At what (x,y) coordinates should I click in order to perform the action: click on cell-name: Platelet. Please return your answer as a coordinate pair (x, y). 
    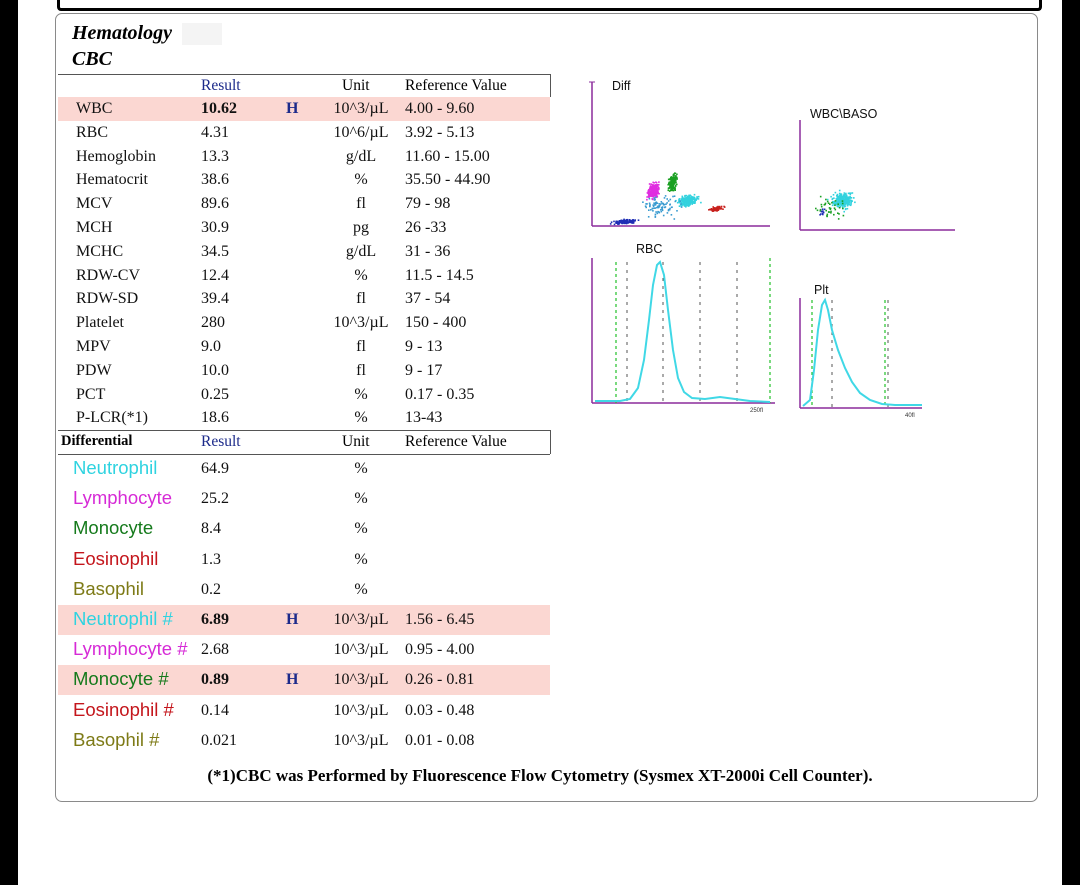
    Looking at the image, I should click on (100, 323).